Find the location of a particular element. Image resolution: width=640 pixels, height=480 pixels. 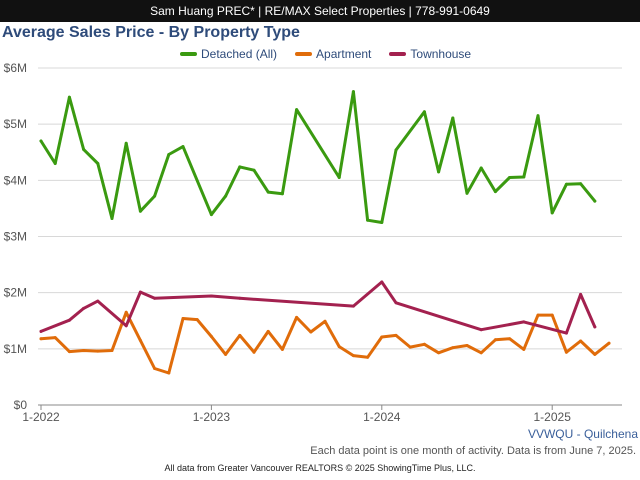

legend-item-apartment: Apartment is located at coordinates (333, 54).